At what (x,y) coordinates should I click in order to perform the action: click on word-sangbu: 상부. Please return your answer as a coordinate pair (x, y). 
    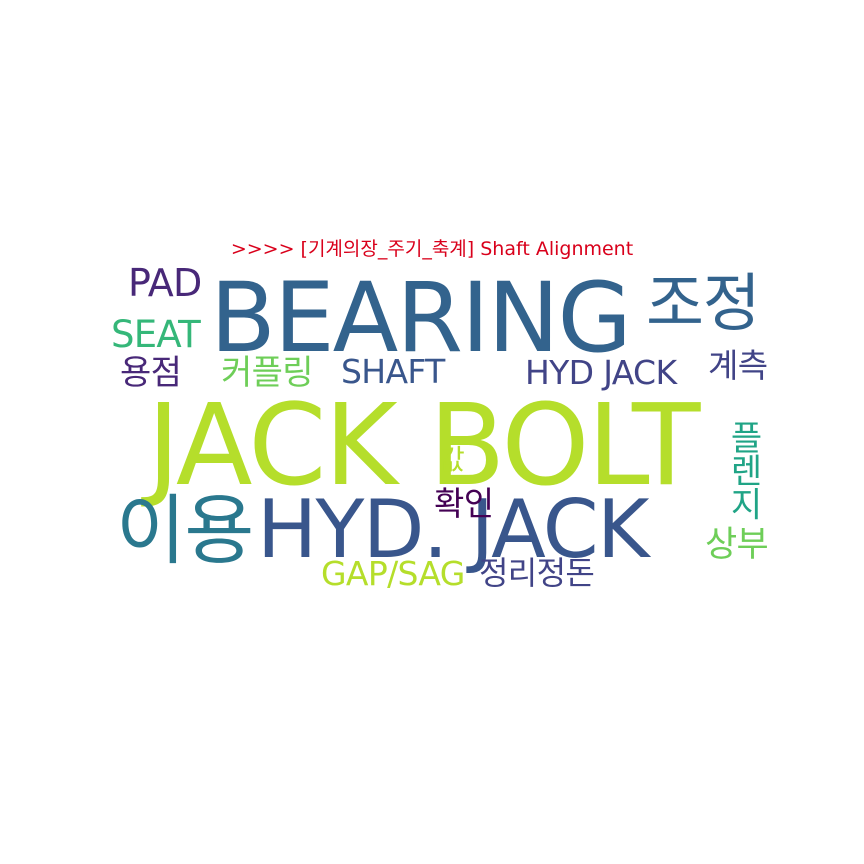
    Looking at the image, I should click on (737, 545).